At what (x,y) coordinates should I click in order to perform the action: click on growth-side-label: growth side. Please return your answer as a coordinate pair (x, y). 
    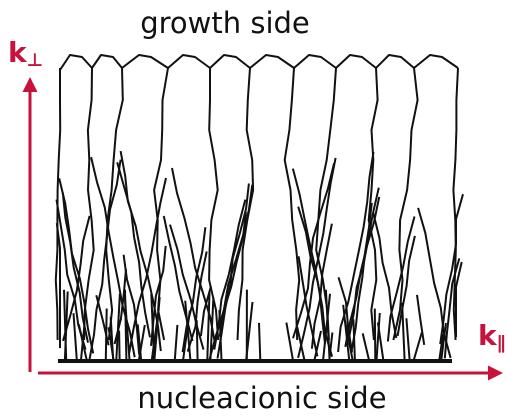
    Looking at the image, I should click on (225, 23).